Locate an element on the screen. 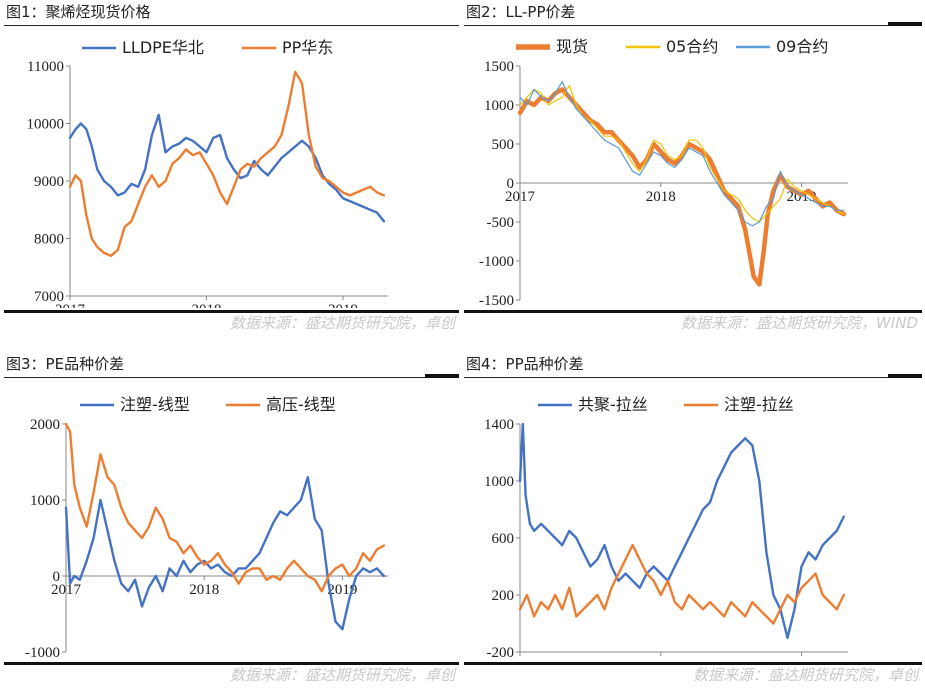  legend-label: 05合约 is located at coordinates (692, 46).